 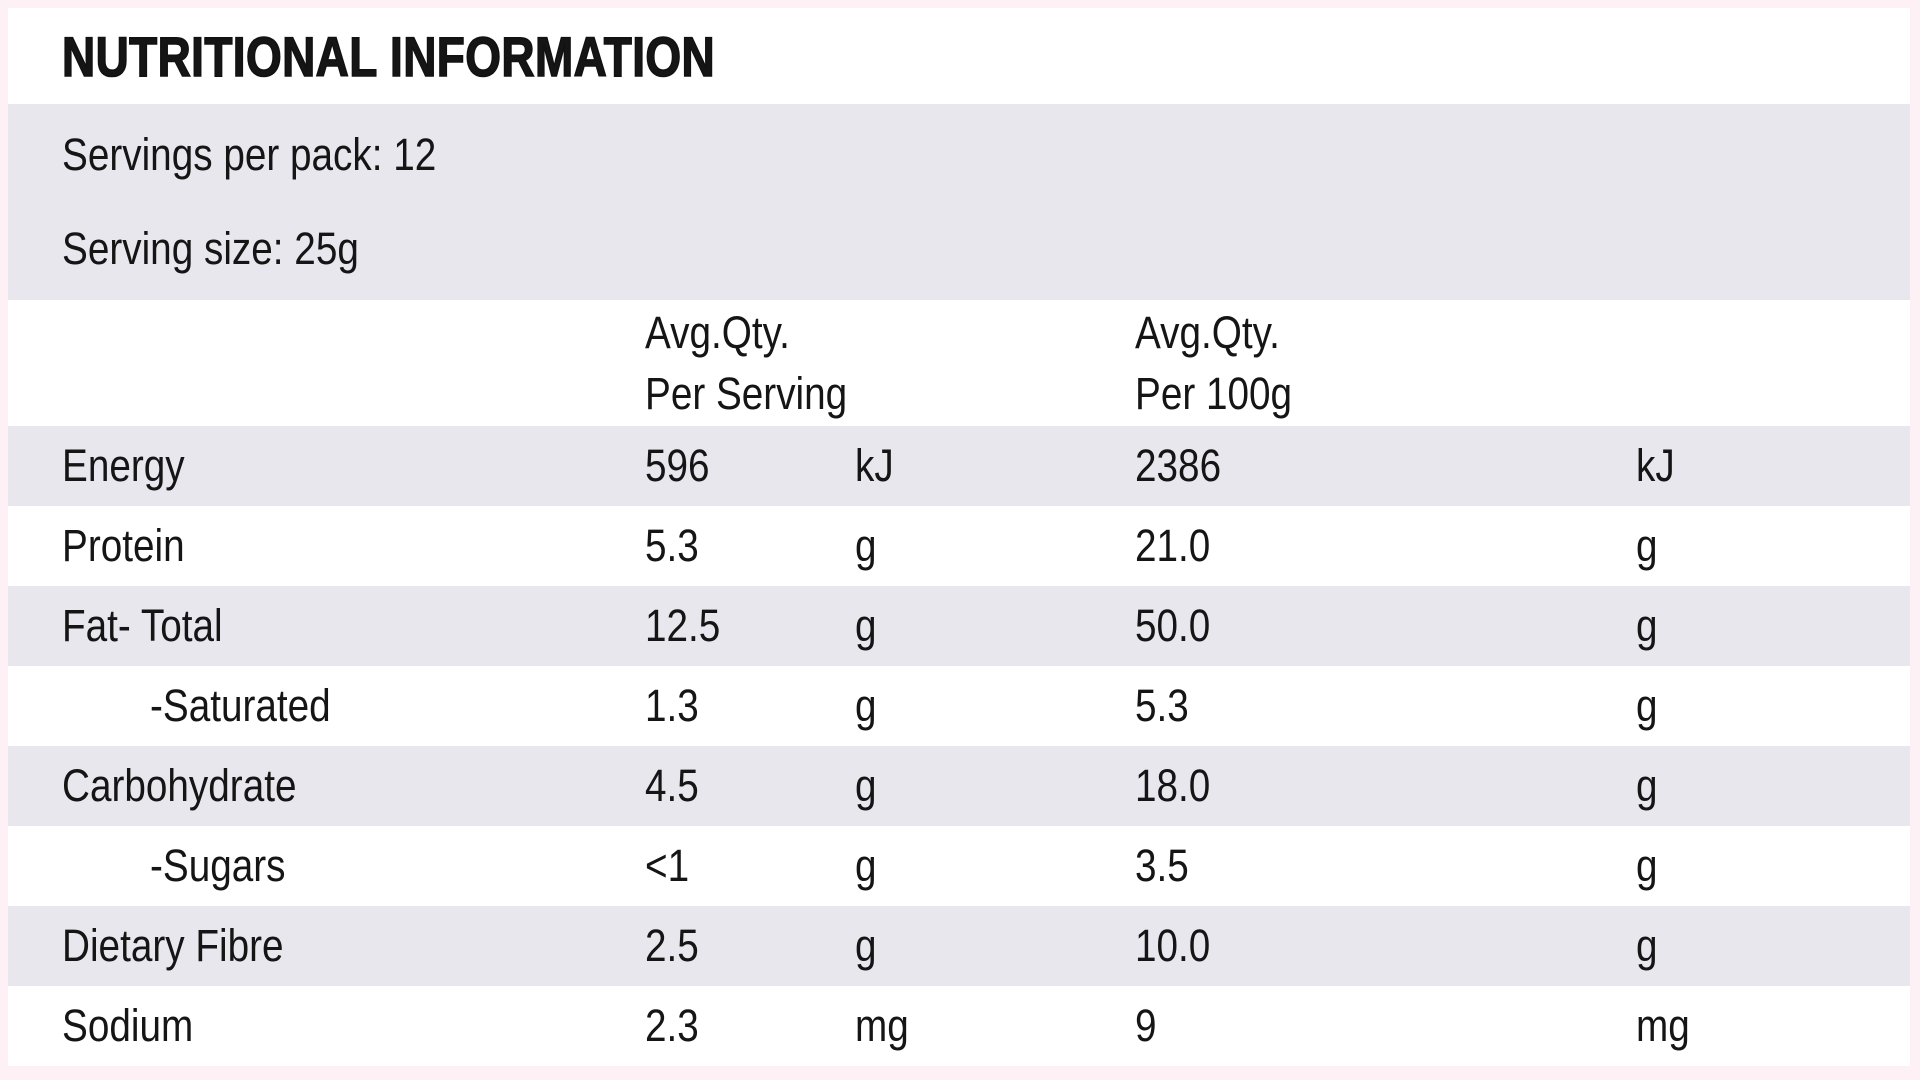 I want to click on serving-size: Serving size: 25g, so click(x=210, y=248).